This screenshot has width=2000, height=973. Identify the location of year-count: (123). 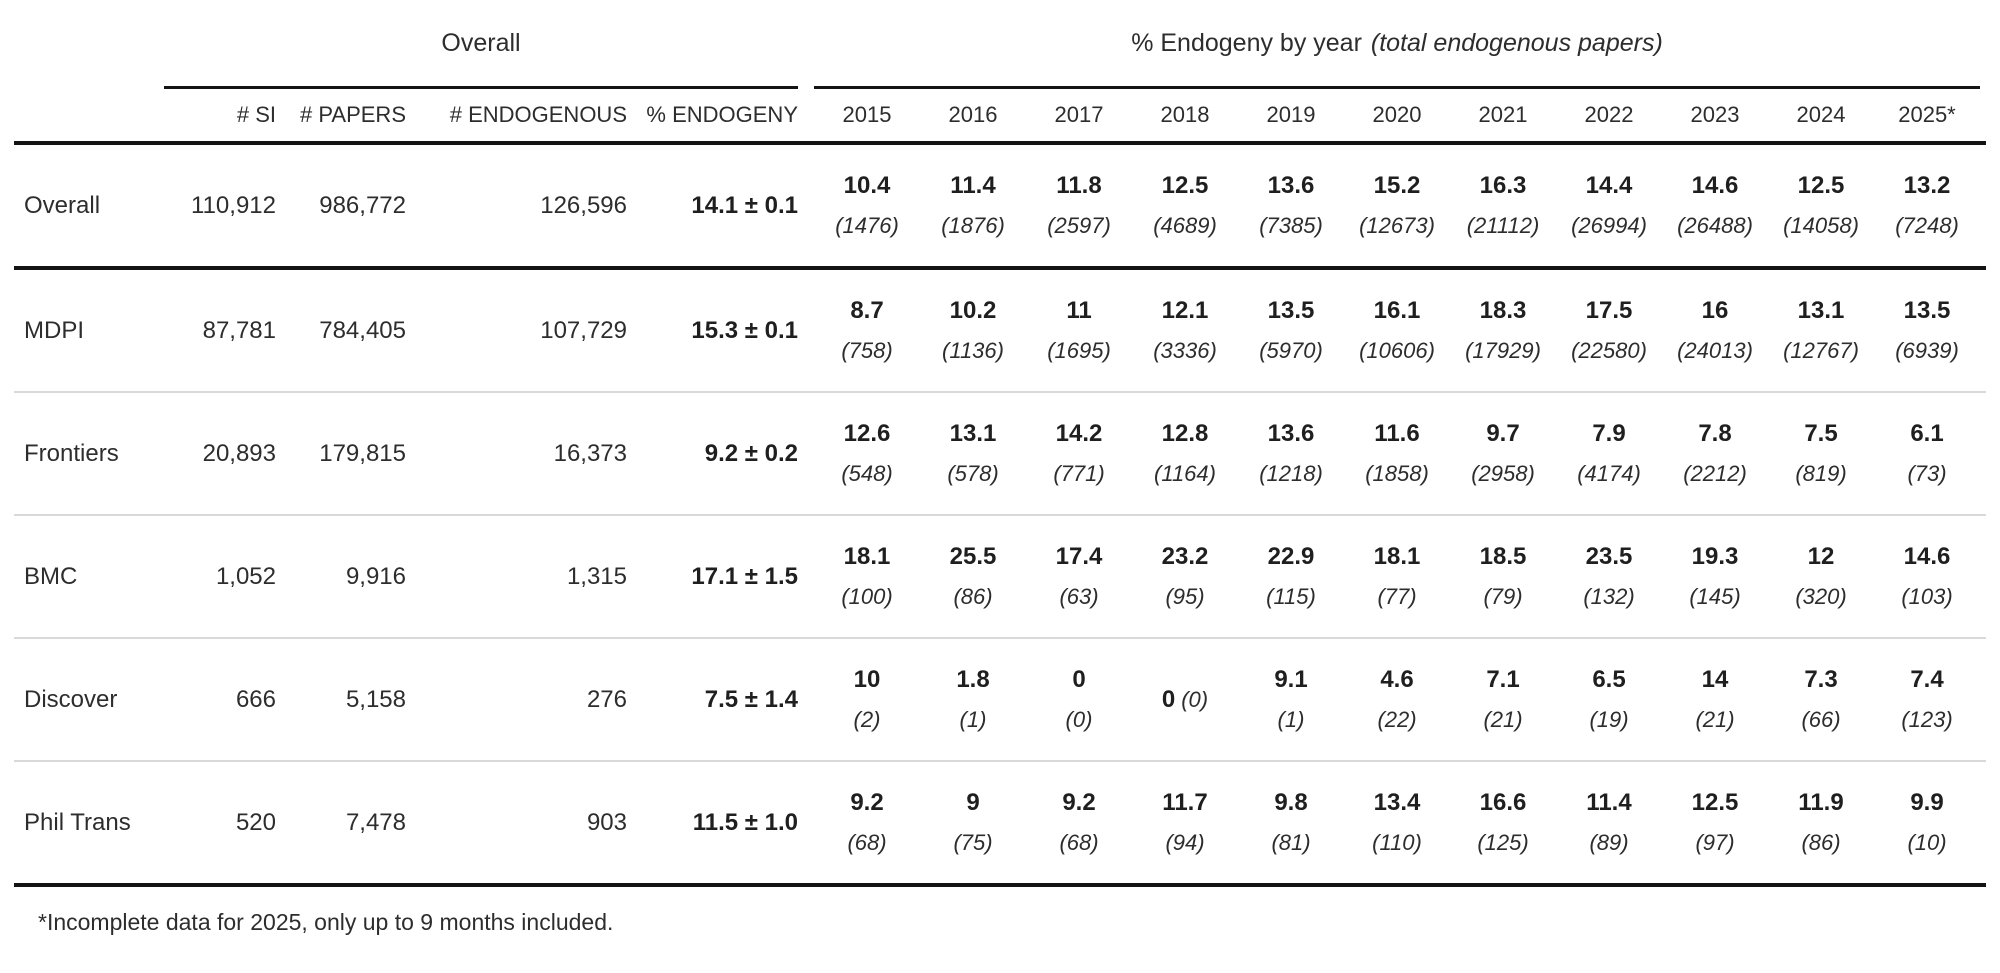
(1927, 719).